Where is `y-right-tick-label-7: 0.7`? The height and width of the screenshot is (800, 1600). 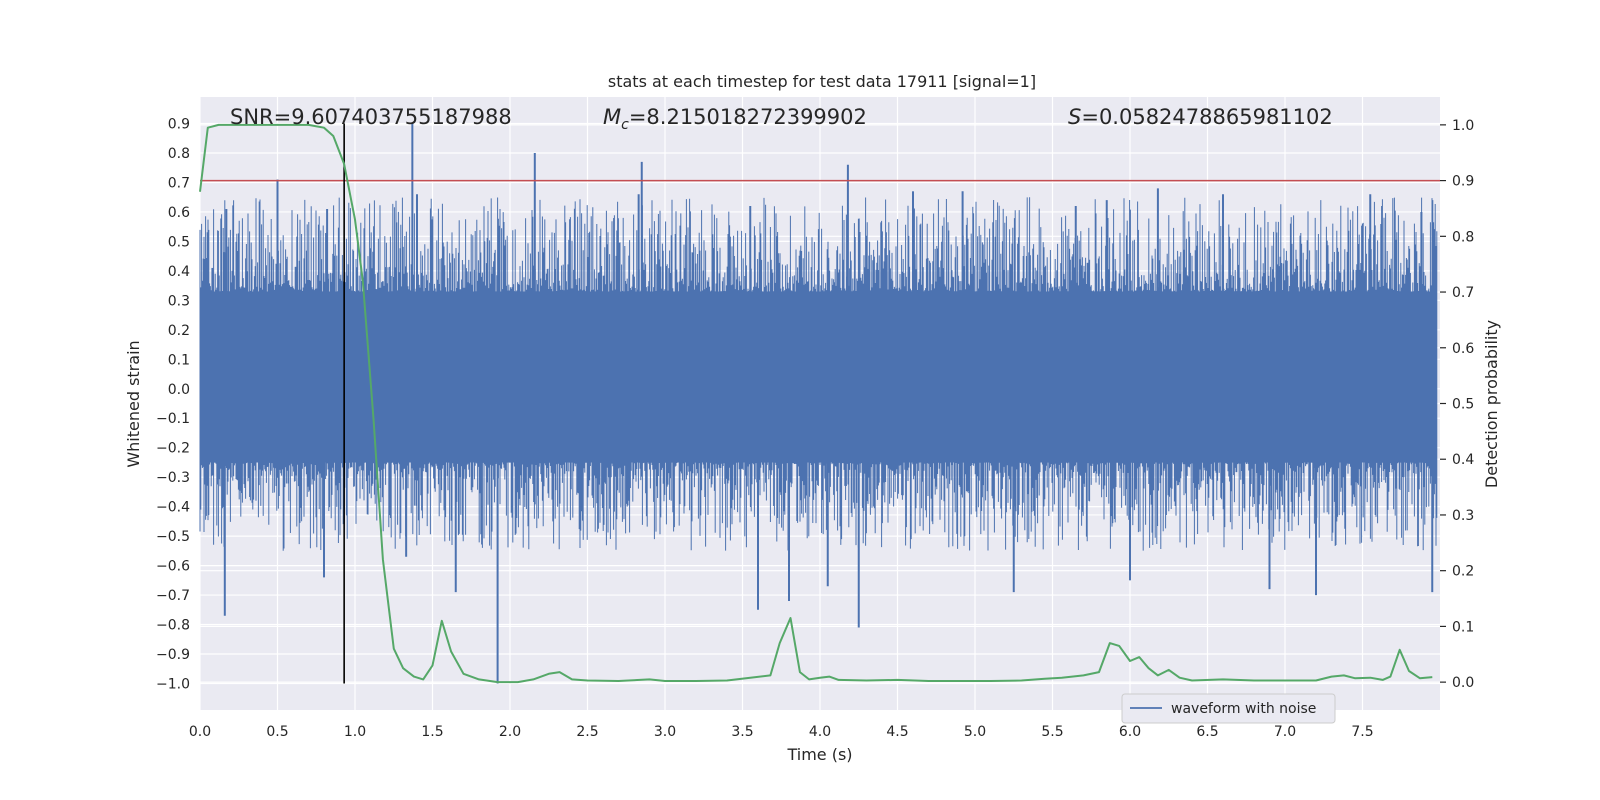 y-right-tick-label-7: 0.7 is located at coordinates (1463, 293).